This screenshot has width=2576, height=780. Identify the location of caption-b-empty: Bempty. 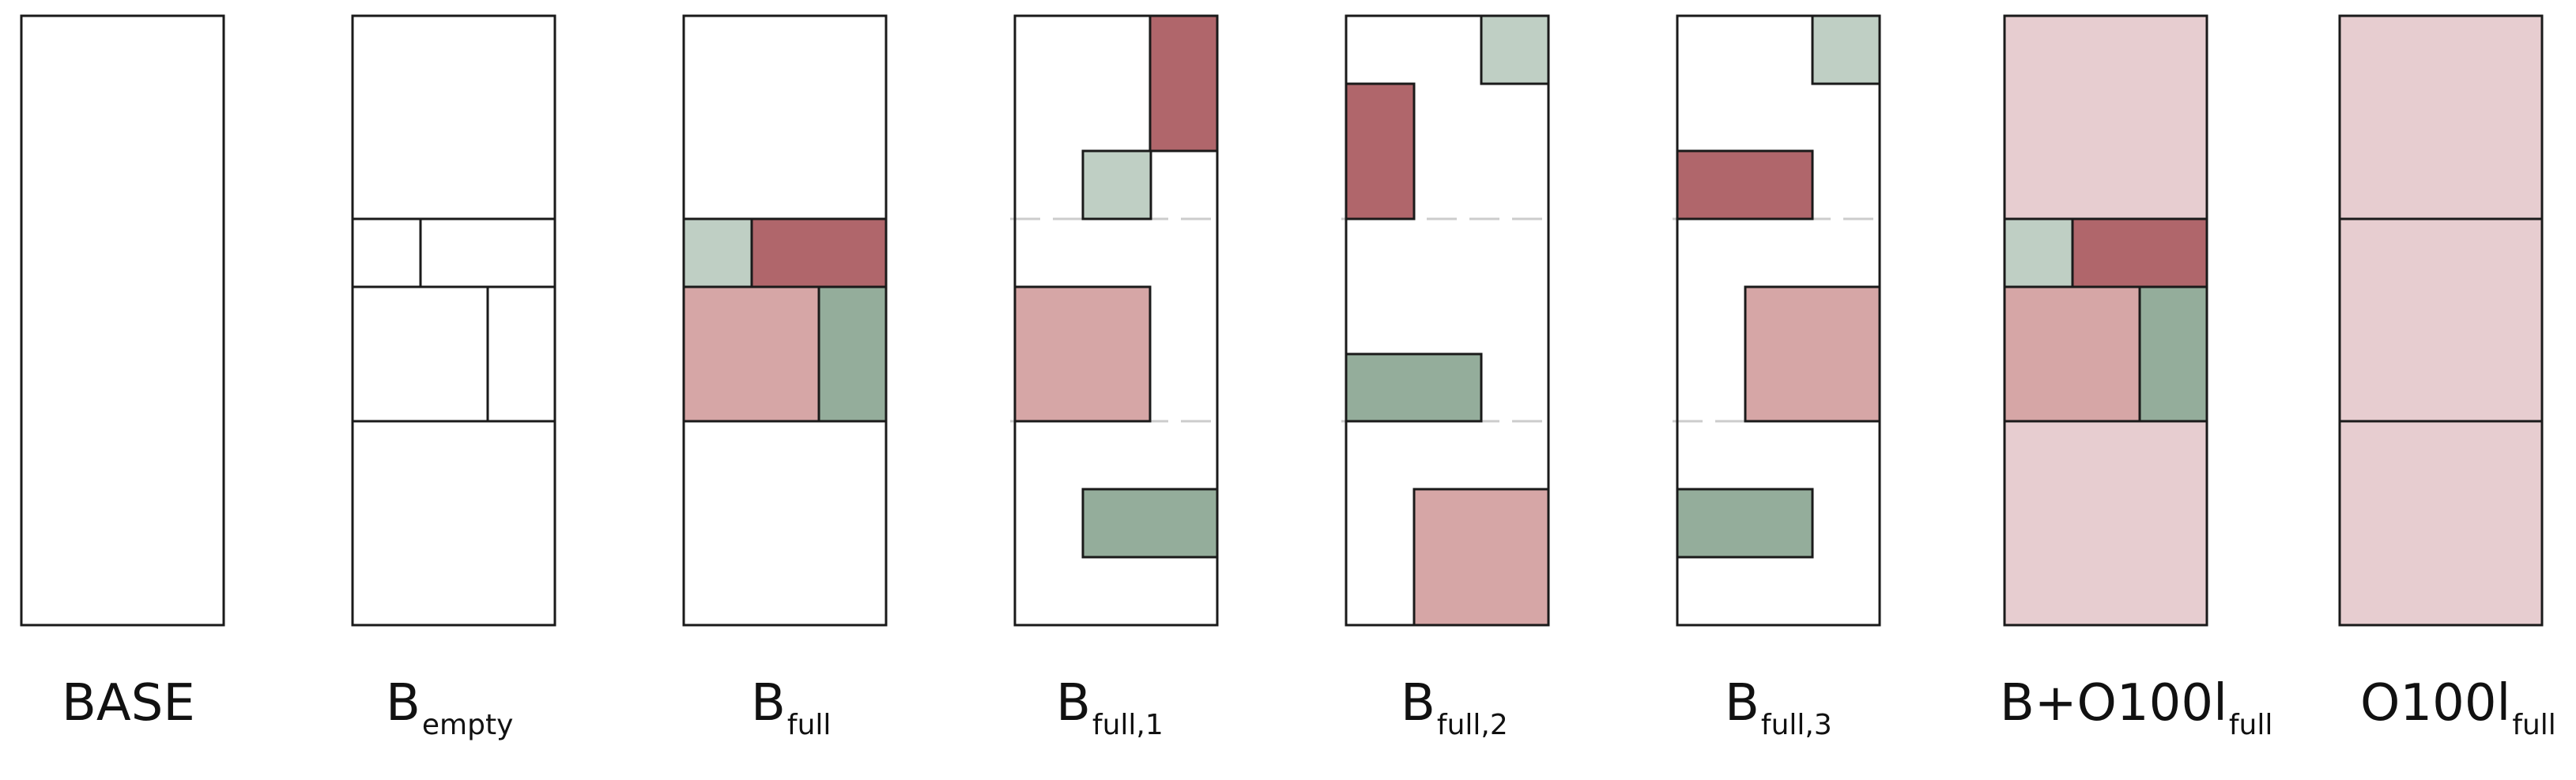
(449, 721).